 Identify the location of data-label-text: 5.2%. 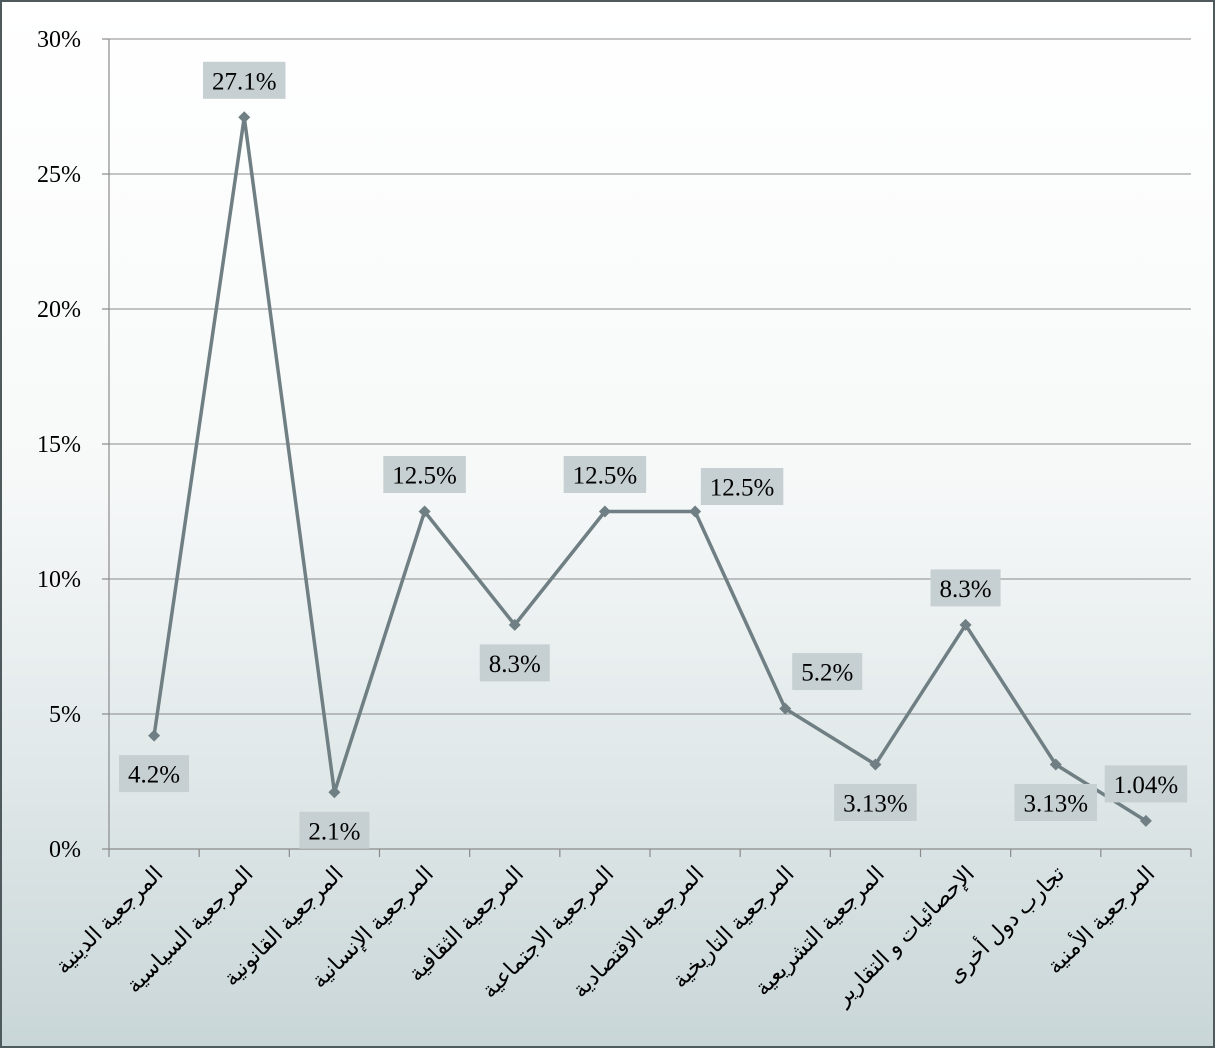
(827, 673).